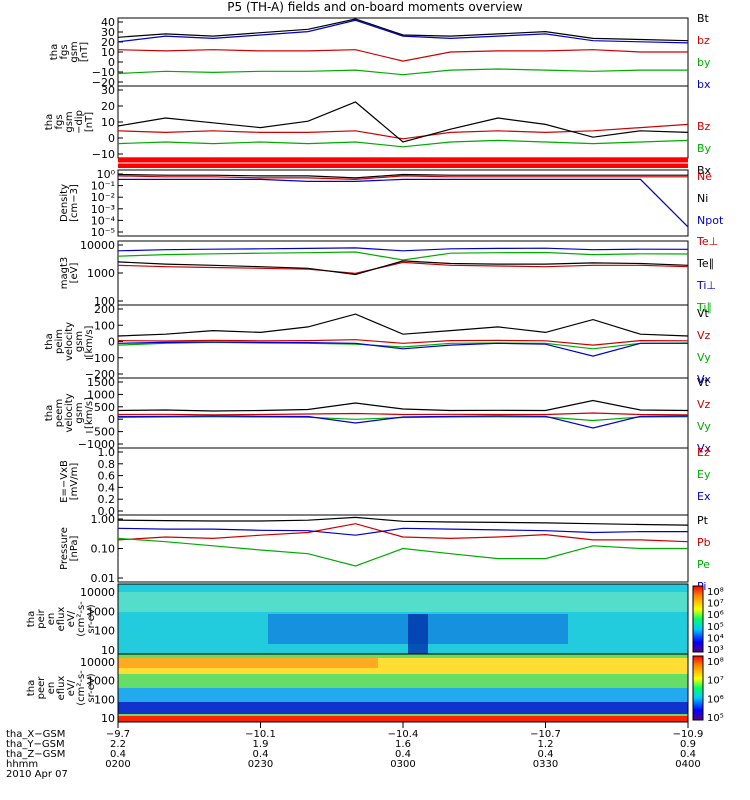 The width and height of the screenshot is (750, 800). Describe the element at coordinates (715, 699) in the screenshot. I see `colorbar-label: 10⁶` at that location.